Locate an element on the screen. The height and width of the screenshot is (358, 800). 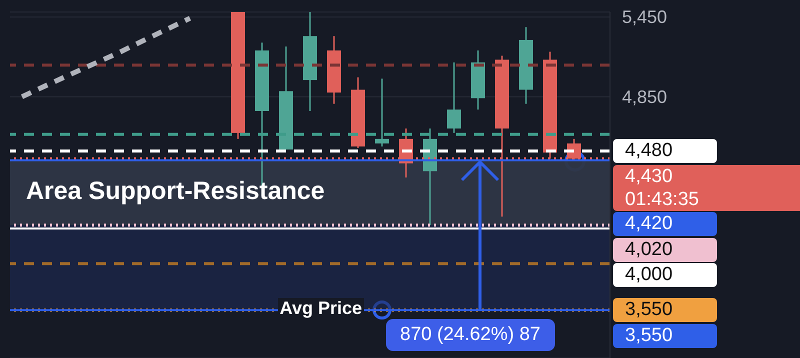
y-tick-label: 5,450 is located at coordinates (645, 17).